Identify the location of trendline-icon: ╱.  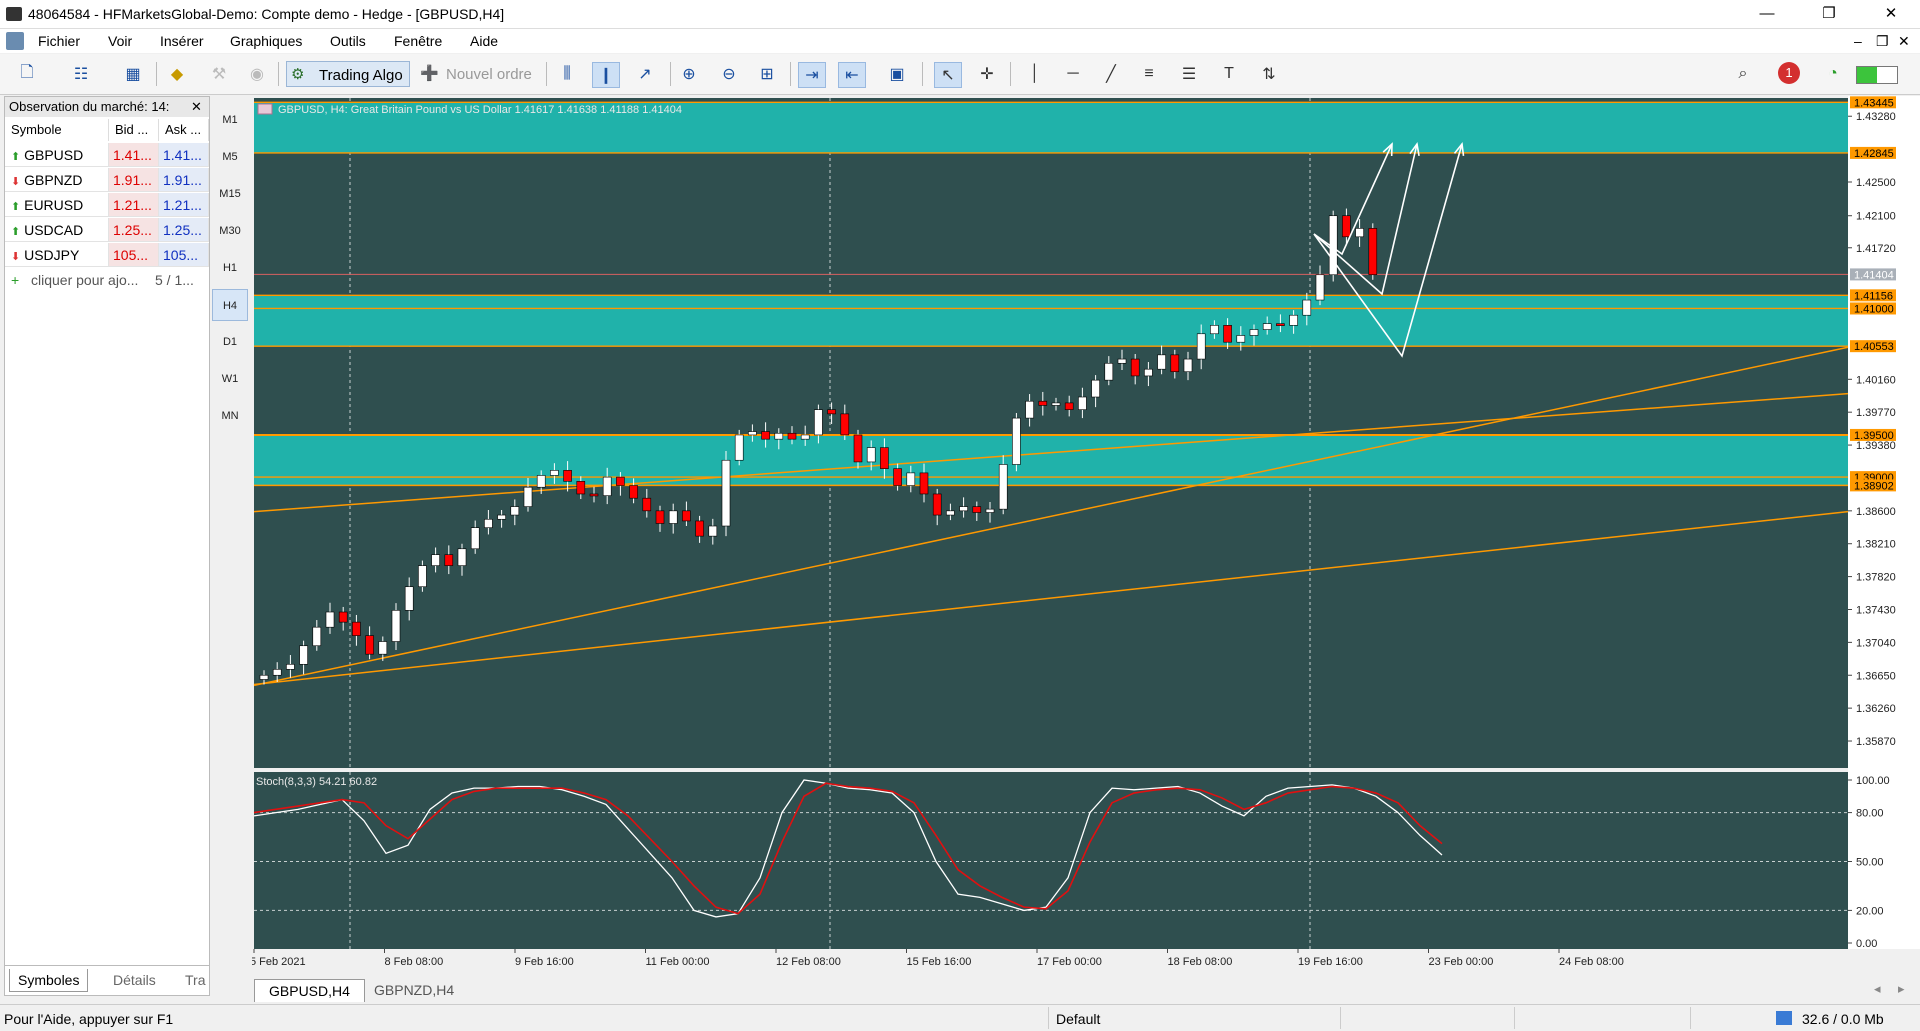
(1111, 74).